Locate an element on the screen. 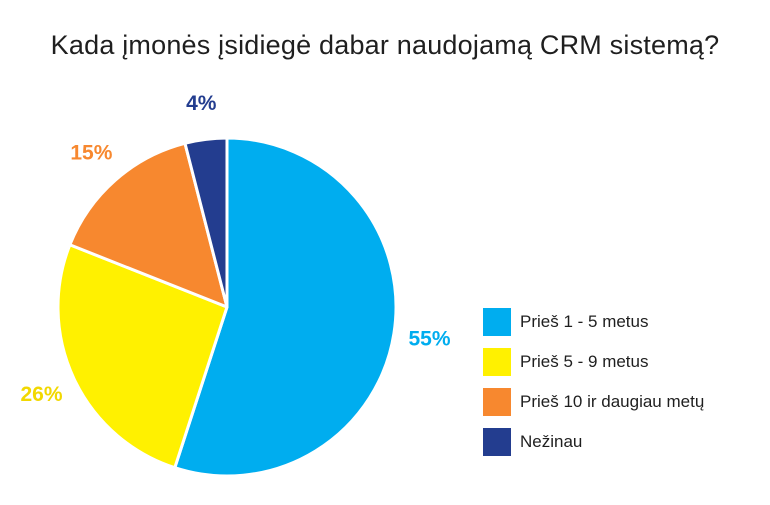 This screenshot has width=770, height=505. legend-label: Prieš 10 ir daugiau metų is located at coordinates (612, 401).